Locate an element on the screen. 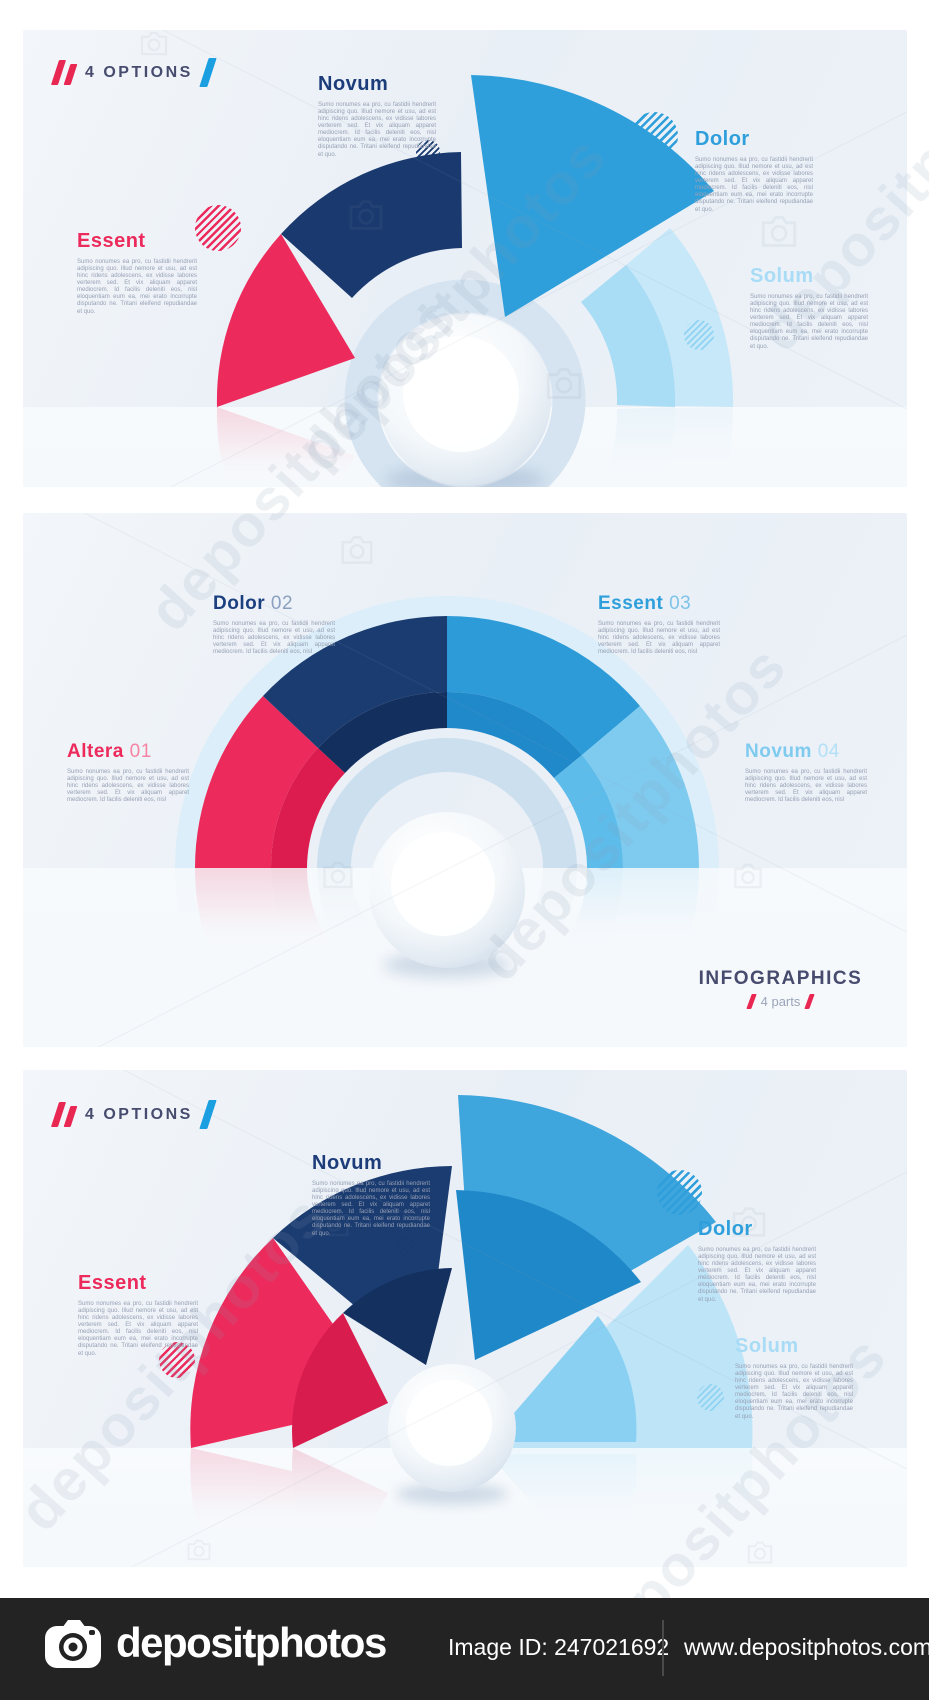 The image size is (929, 1700). label-essent-03-number: 03 is located at coordinates (680, 603).